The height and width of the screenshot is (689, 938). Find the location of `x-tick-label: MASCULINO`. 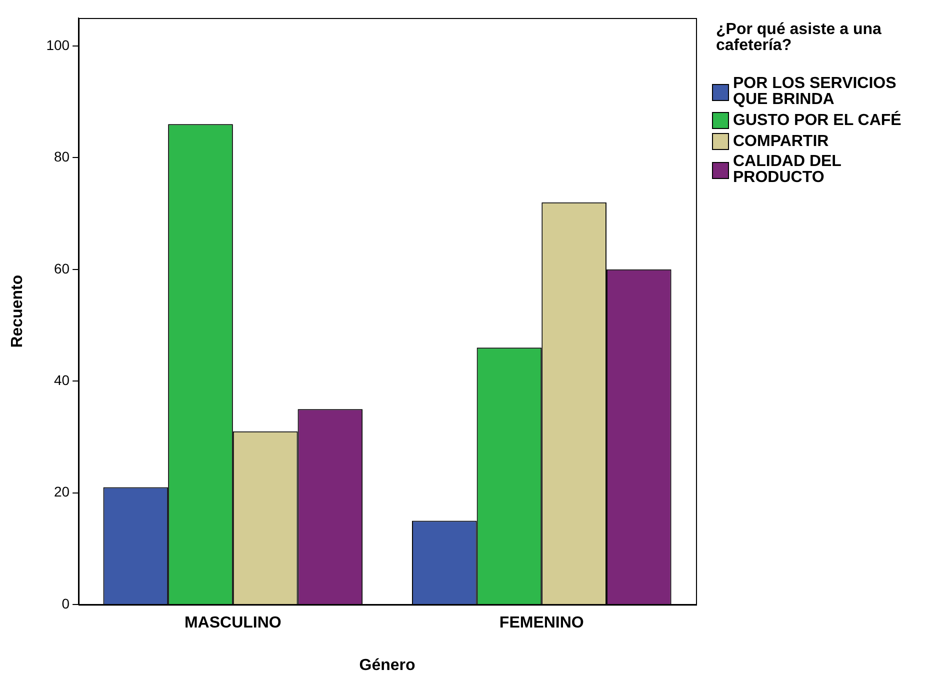

x-tick-label: MASCULINO is located at coordinates (233, 623).